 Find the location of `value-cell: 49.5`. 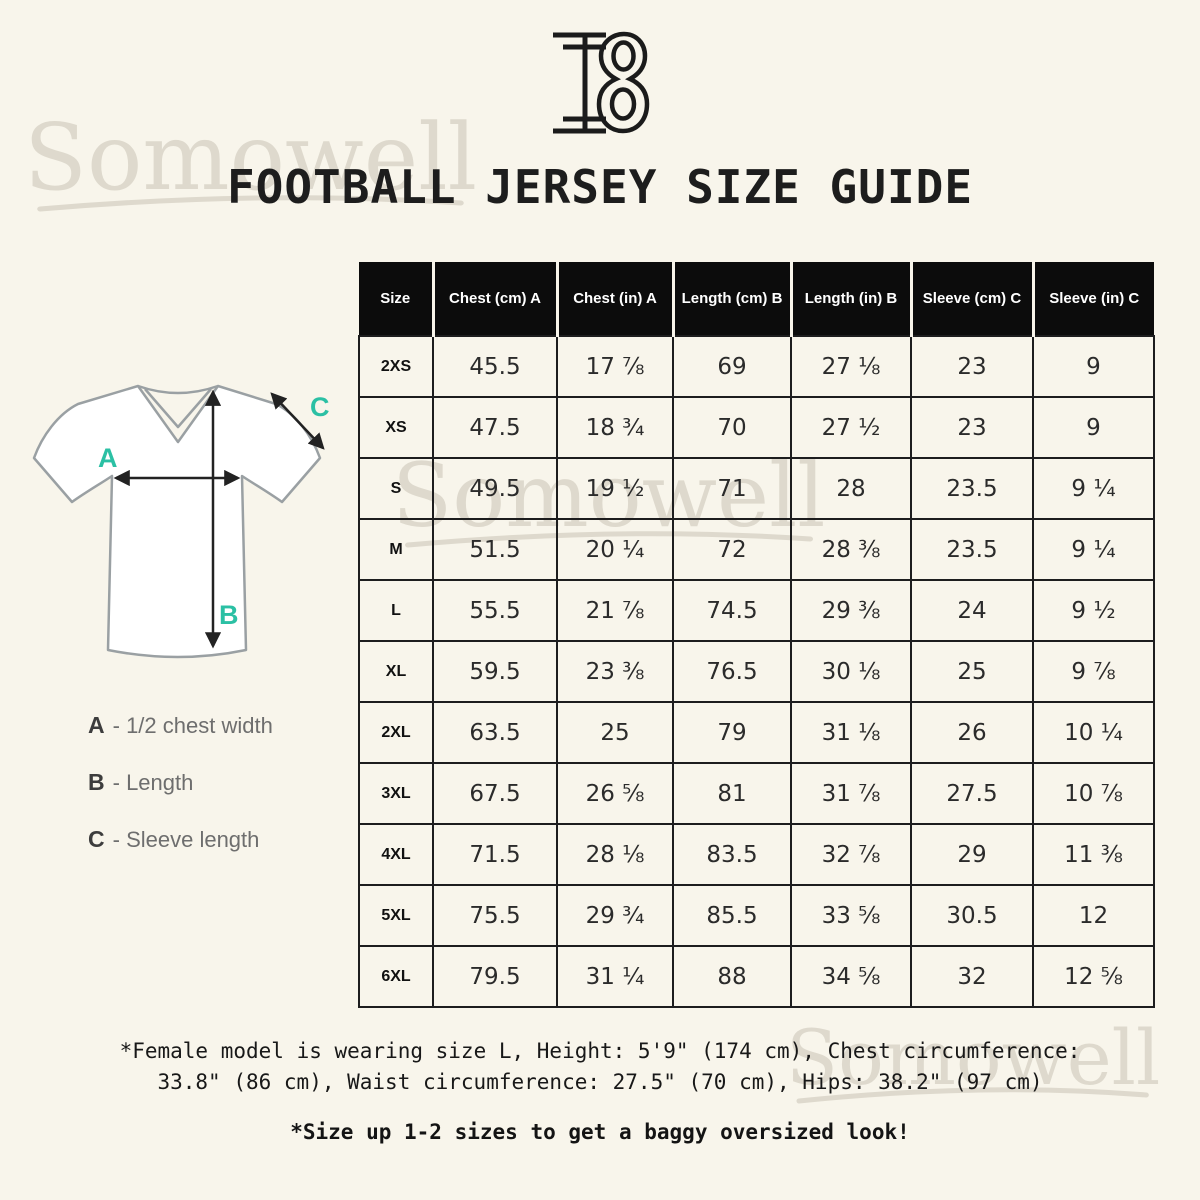

value-cell: 49.5 is located at coordinates (495, 488).